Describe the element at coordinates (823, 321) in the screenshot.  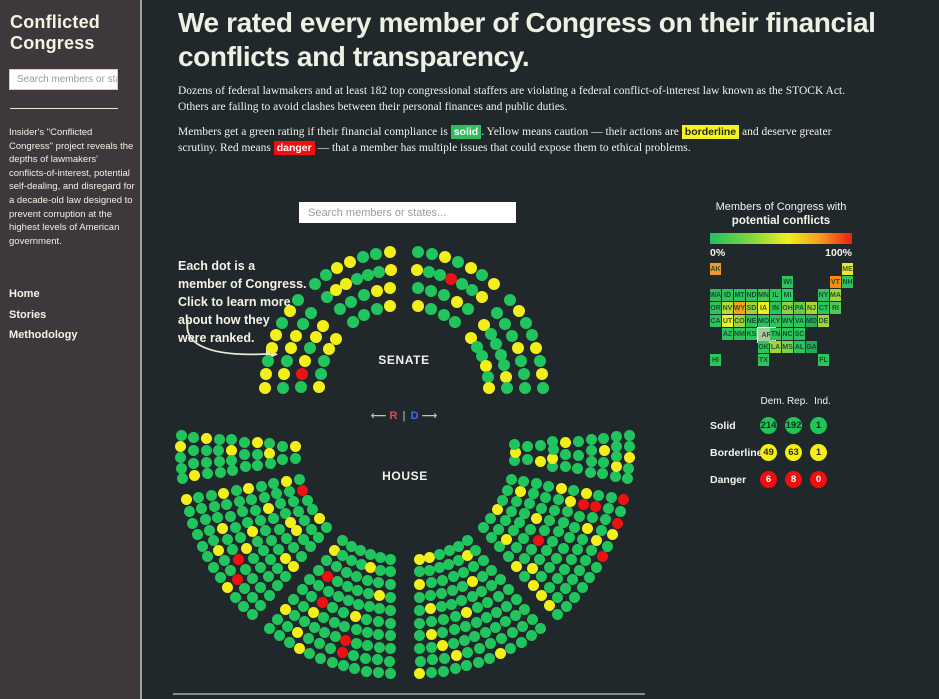
I see `state-tile-de: DE` at that location.